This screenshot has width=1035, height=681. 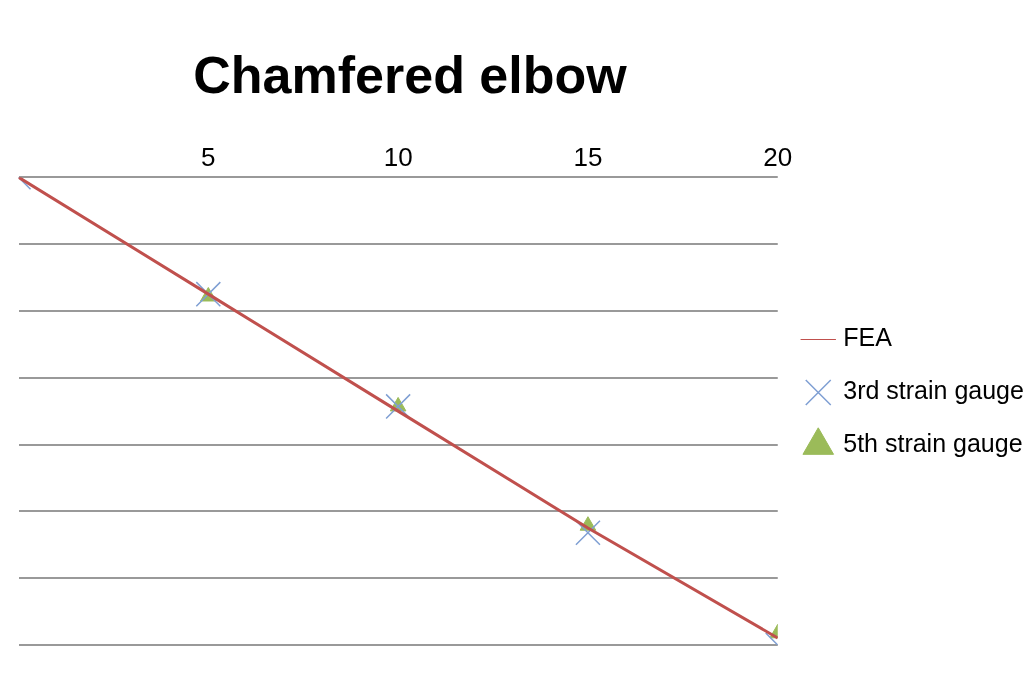 What do you see at coordinates (410, 75) in the screenshot?
I see `chart-title: Chamfered elbow` at bounding box center [410, 75].